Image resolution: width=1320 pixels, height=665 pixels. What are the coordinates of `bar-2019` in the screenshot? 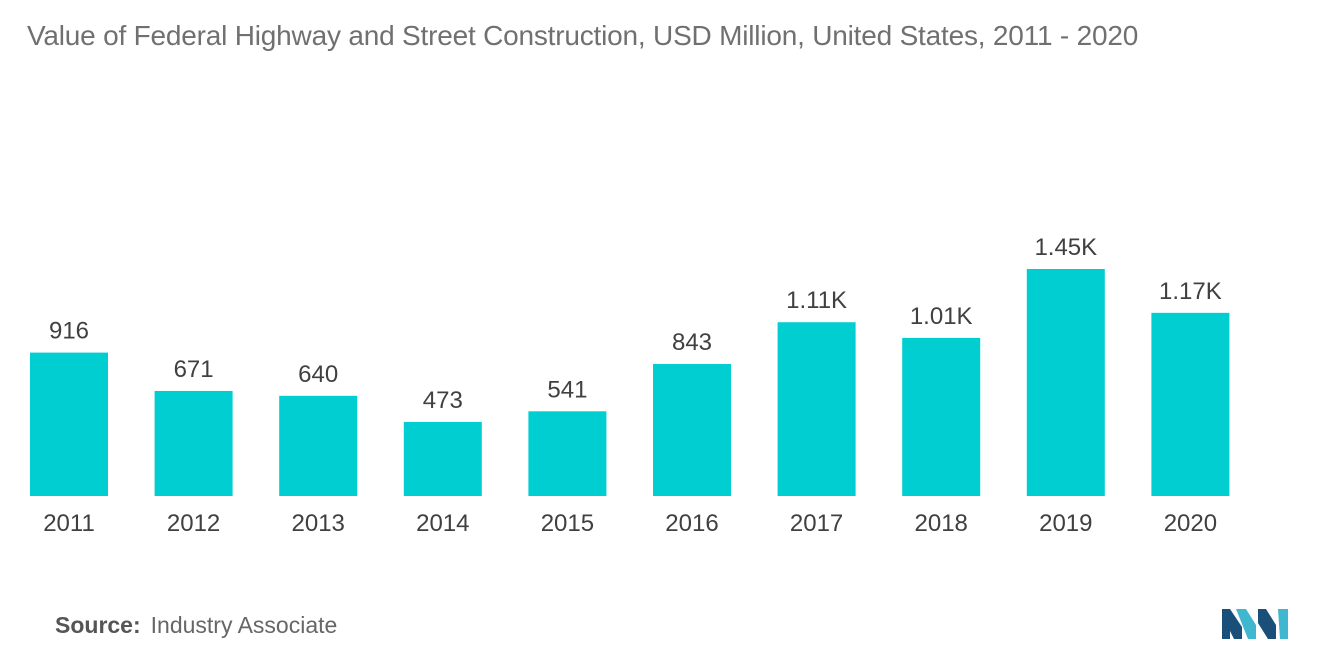 It's located at (1065, 382).